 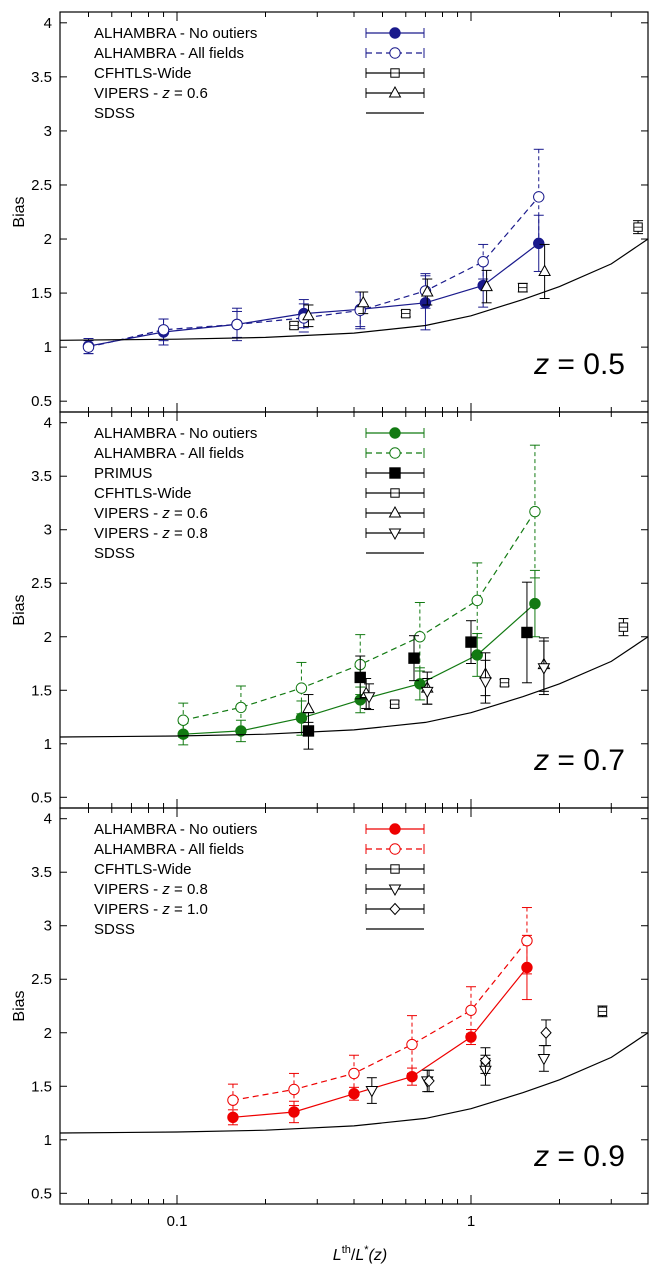 What do you see at coordinates (175, 829) in the screenshot?
I see `panel-2-legend-text: ALHAMBRA - No outiers` at bounding box center [175, 829].